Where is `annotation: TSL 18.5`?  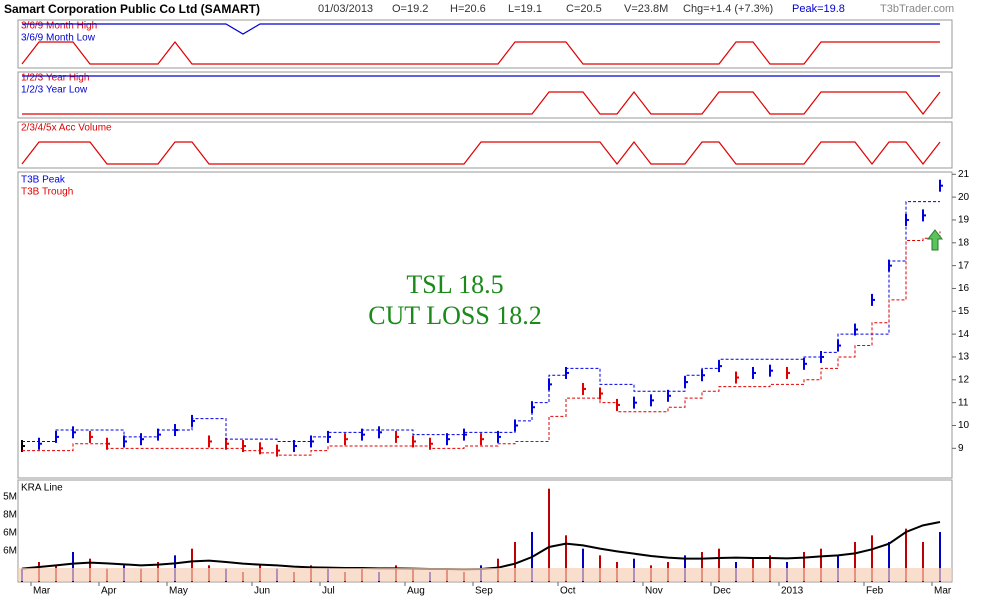 annotation: TSL 18.5 is located at coordinates (454, 284).